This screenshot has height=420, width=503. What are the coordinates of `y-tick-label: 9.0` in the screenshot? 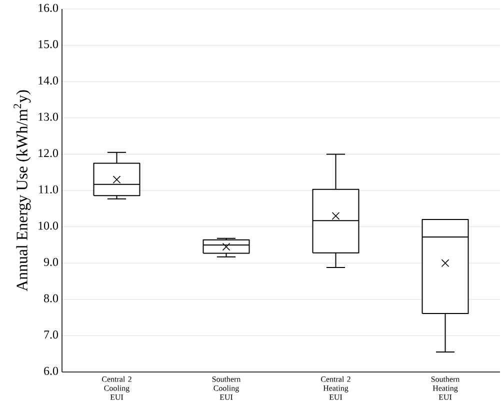 It's located at (51, 262).